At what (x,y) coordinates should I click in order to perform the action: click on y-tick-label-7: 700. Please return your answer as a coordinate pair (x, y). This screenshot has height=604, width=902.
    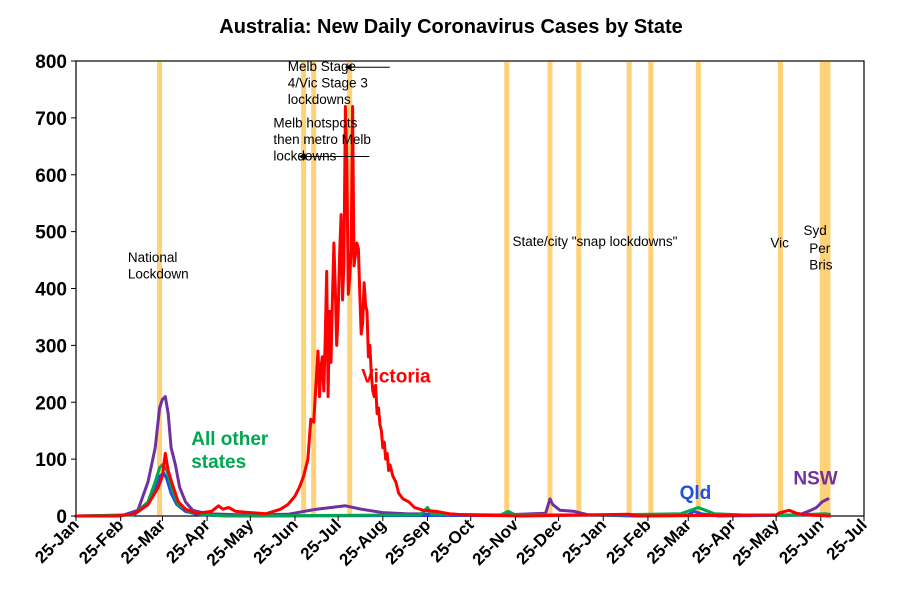
    Looking at the image, I should click on (51, 119).